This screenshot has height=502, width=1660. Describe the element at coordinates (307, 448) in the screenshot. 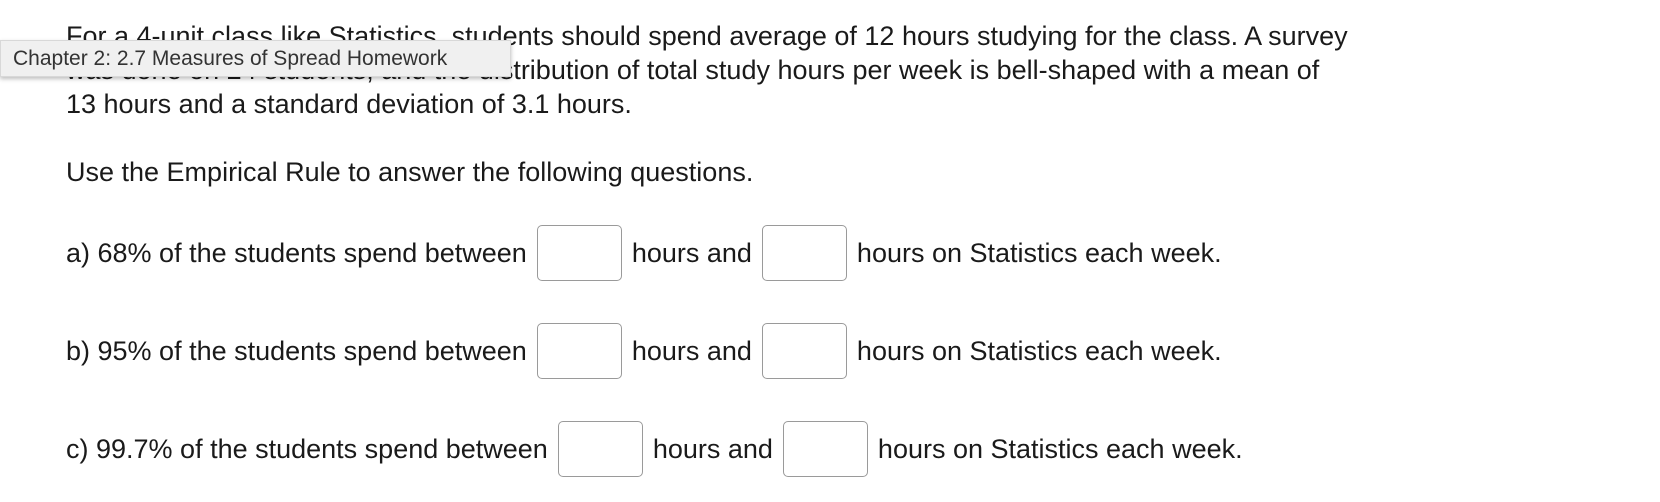

I see `question-label: c) 99.7% of the students spend between` at that location.